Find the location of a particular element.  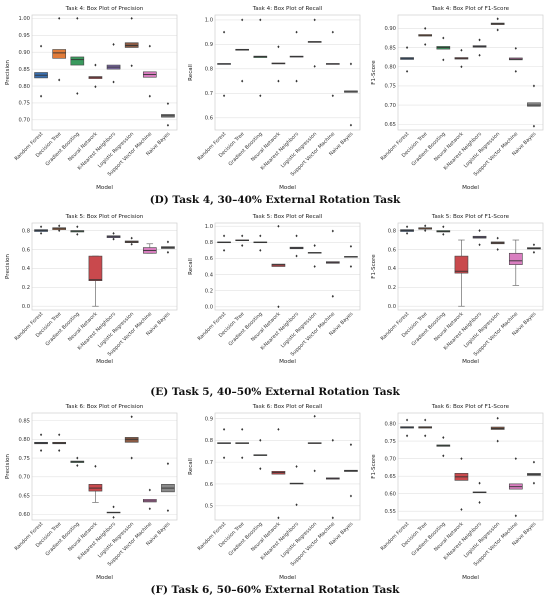

y-tick-label: 0.9 is located at coordinates (209, 419).